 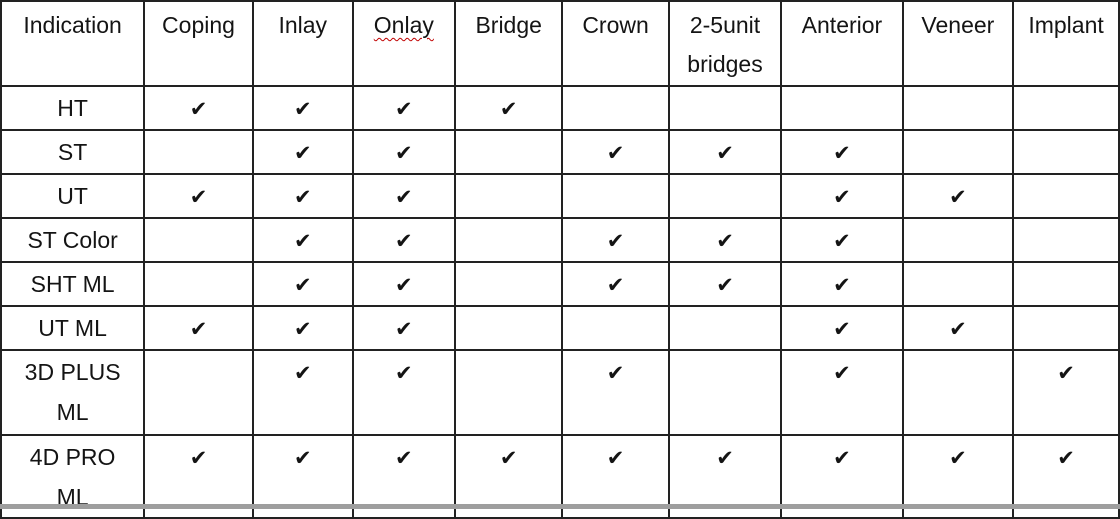 I want to click on cell-st-color-onlay: ✔, so click(x=404, y=240).